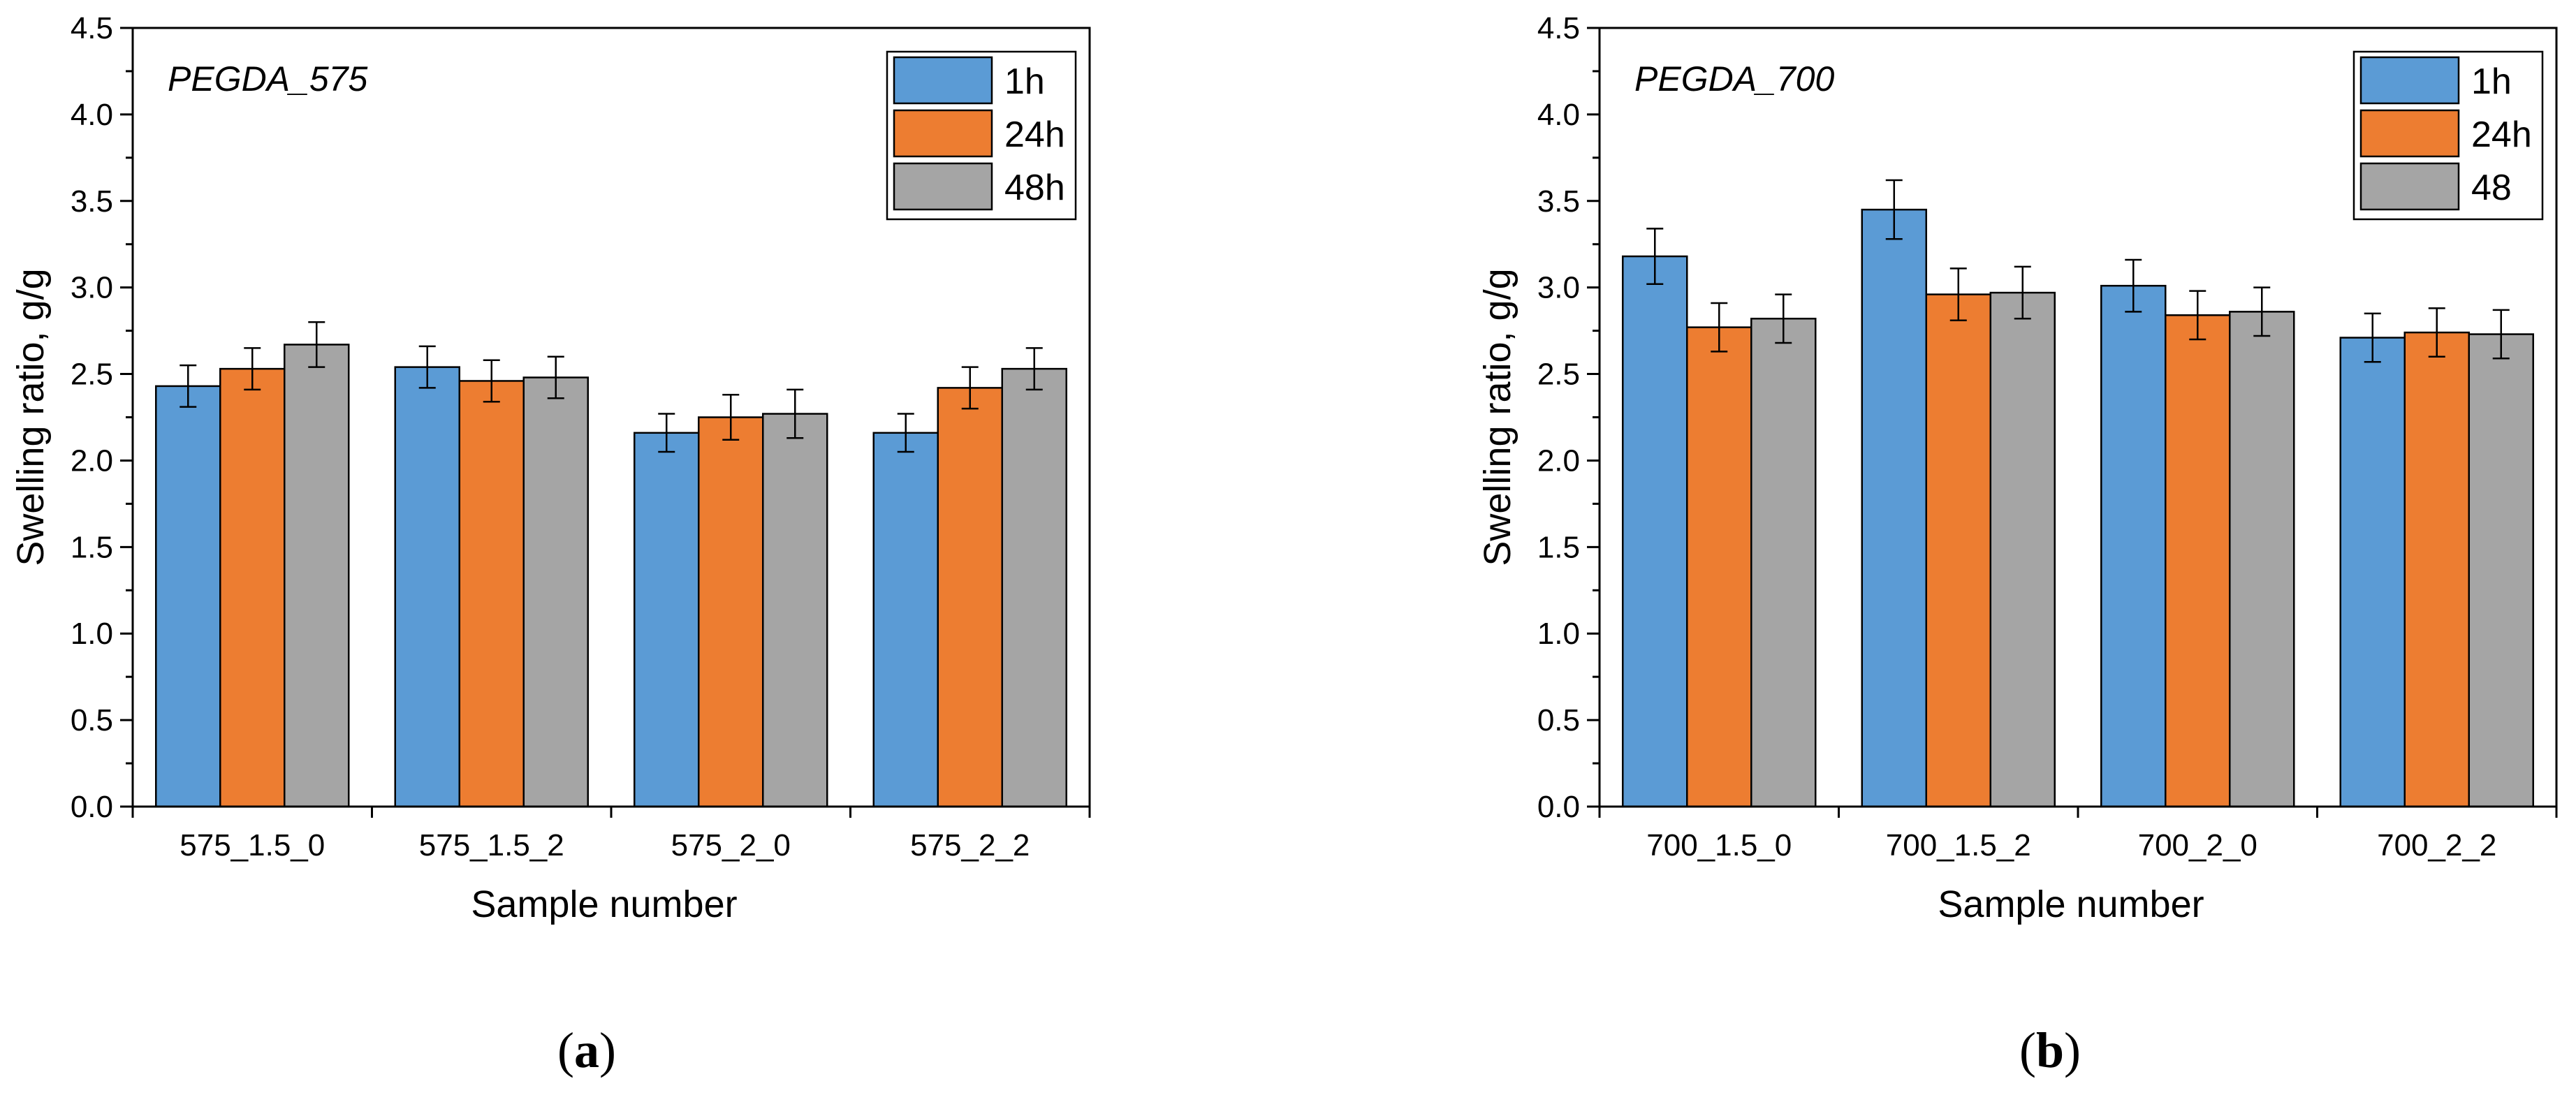 This screenshot has width=2576, height=1095. Describe the element at coordinates (2491, 188) in the screenshot. I see `legend-label-48: 48` at that location.